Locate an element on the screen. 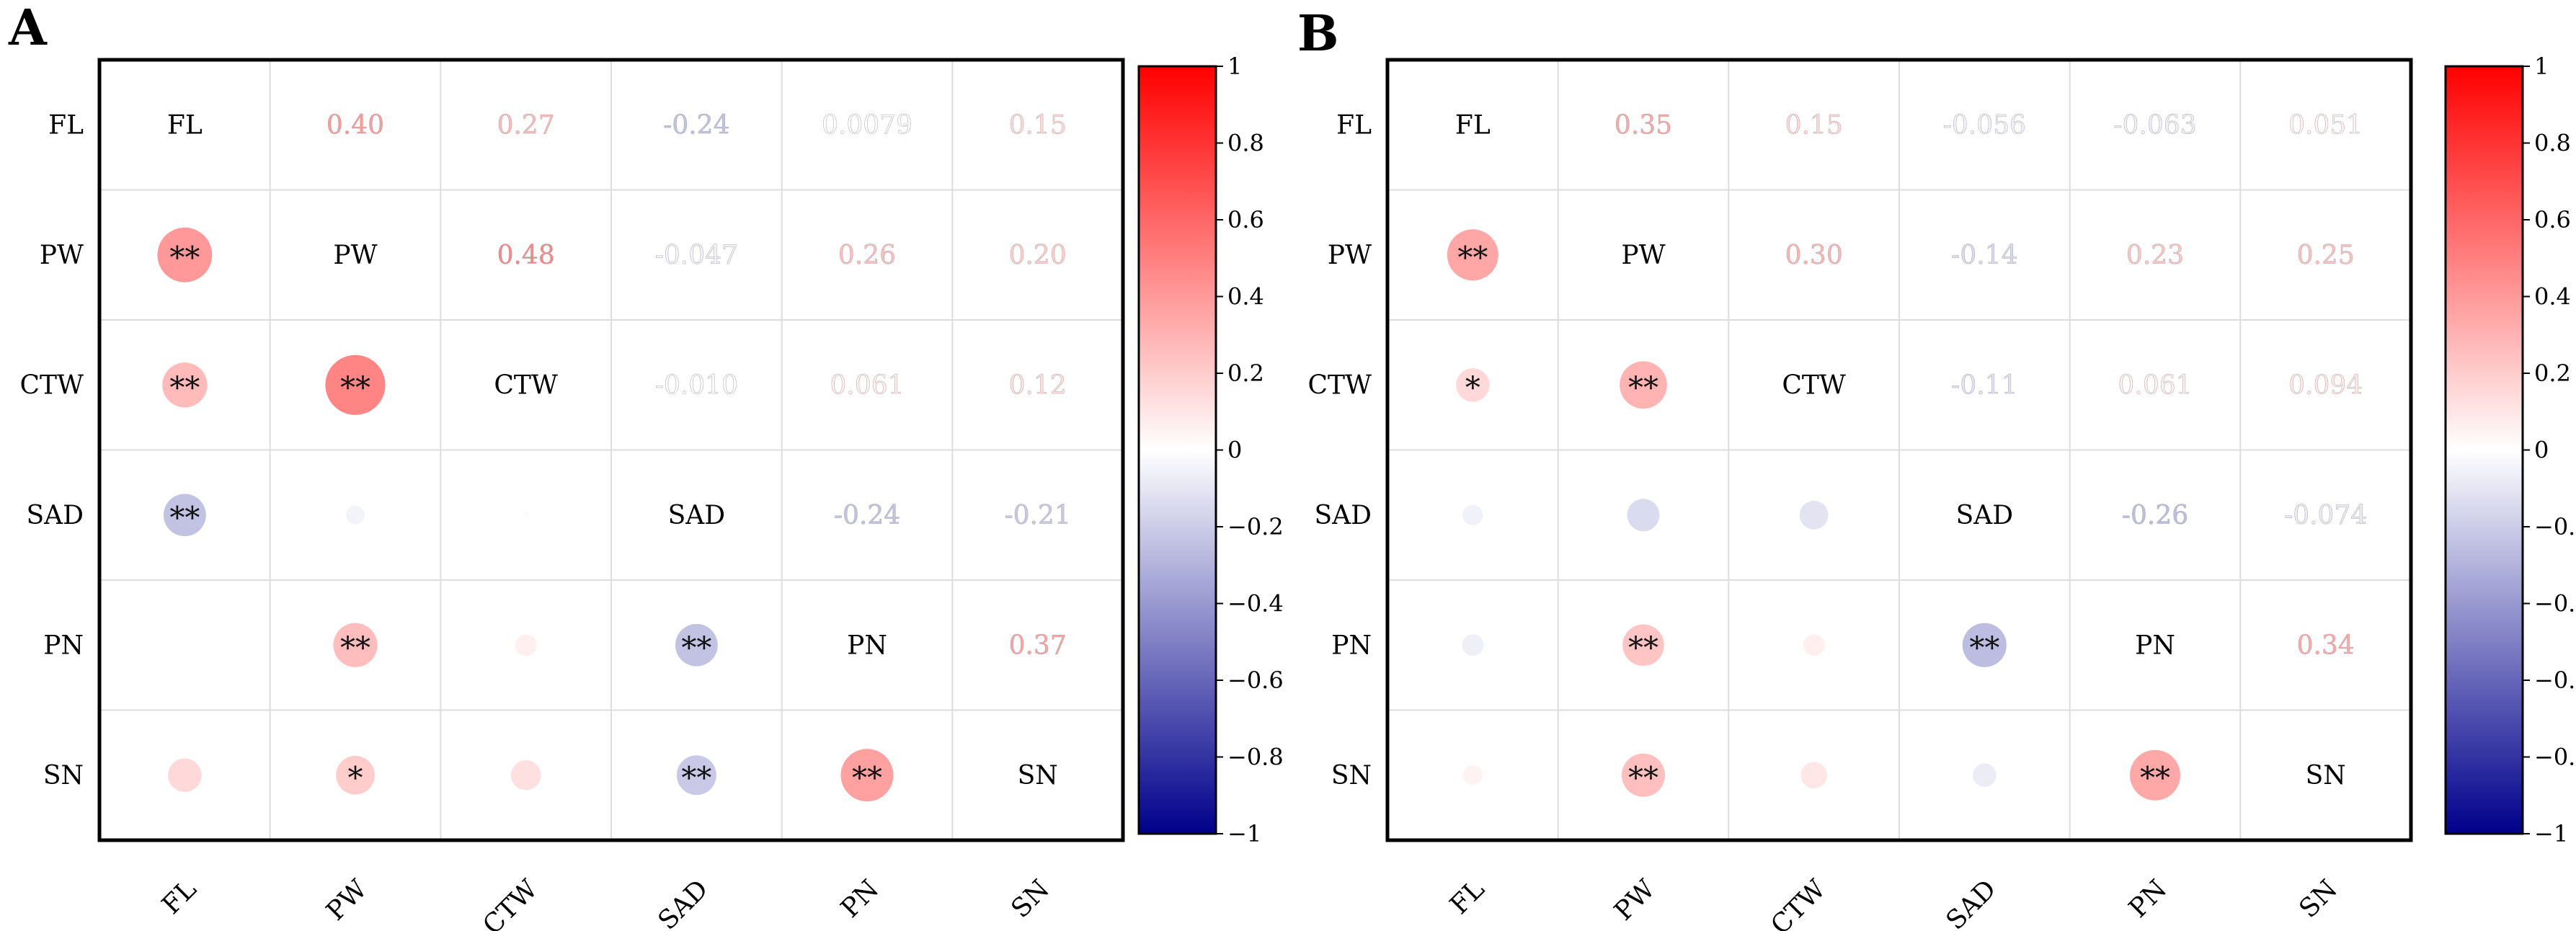  x-tick-label: SN is located at coordinates (2318, 899).